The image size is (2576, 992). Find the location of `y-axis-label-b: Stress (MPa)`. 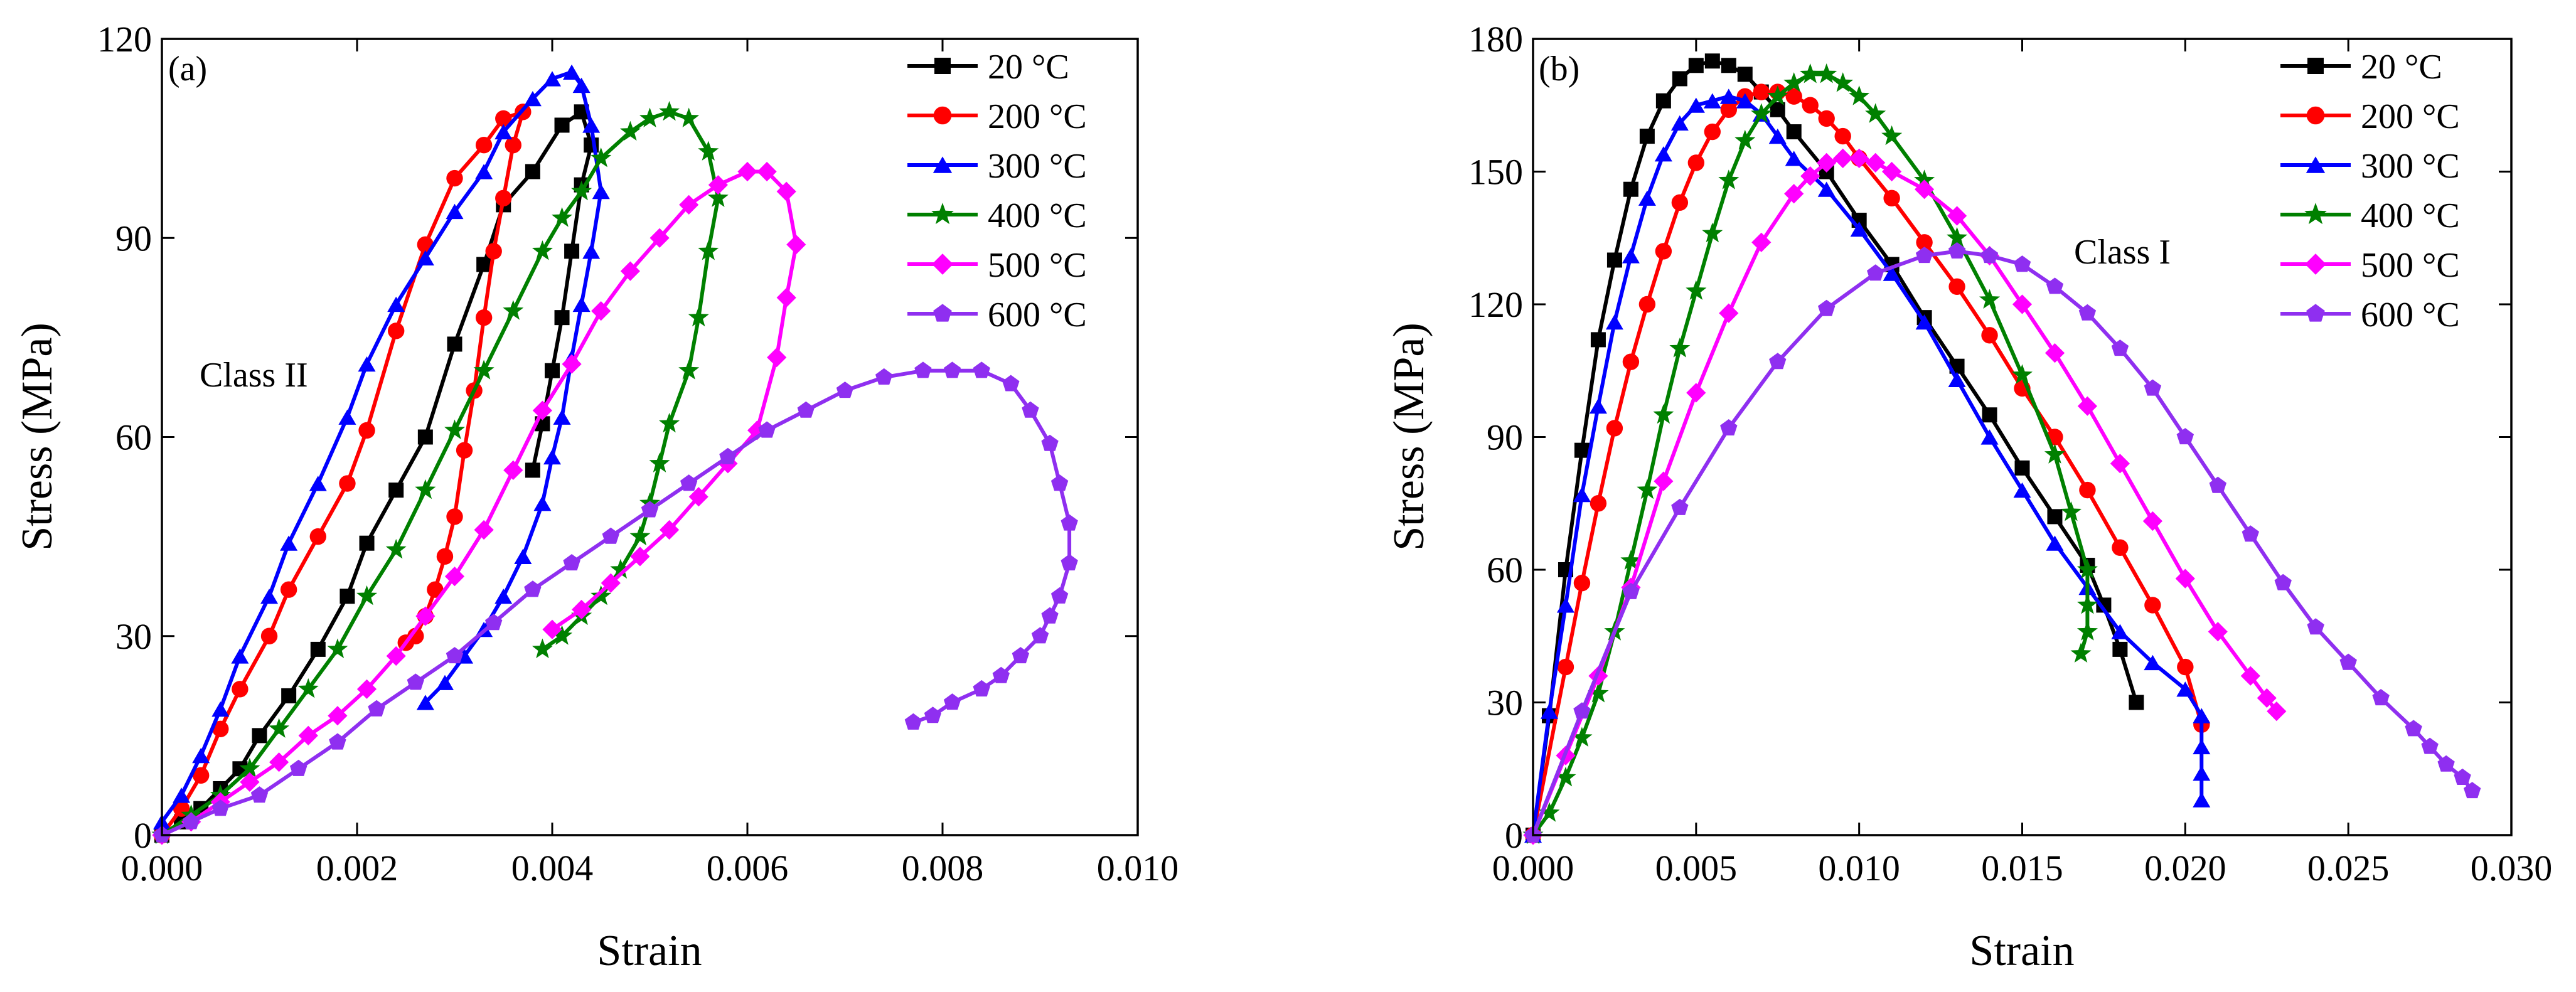

y-axis-label-b: Stress (MPa) is located at coordinates (1409, 437).